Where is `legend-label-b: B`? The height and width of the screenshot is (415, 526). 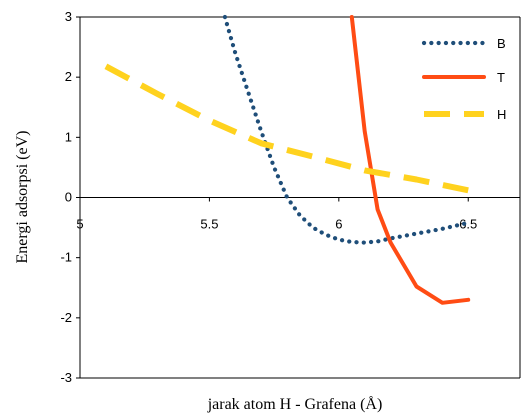
legend-label-b: B is located at coordinates (501, 43).